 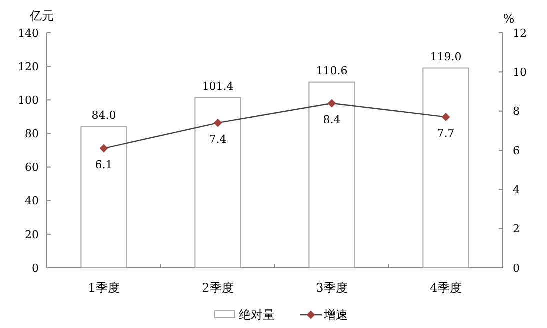 What do you see at coordinates (332, 120) in the screenshot?
I see `data-label: 8.4` at bounding box center [332, 120].